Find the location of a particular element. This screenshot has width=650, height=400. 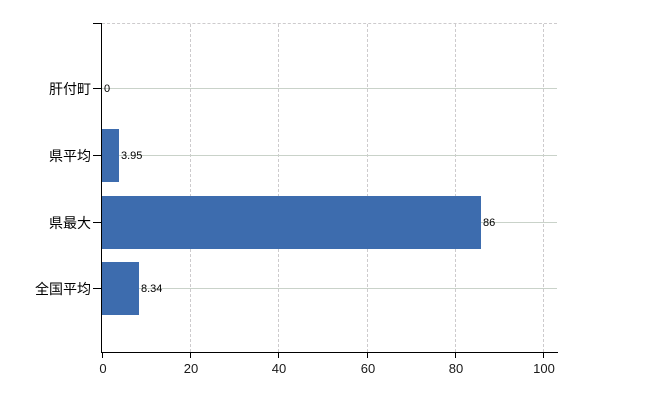

x-tick-label: 60 is located at coordinates (368, 368).